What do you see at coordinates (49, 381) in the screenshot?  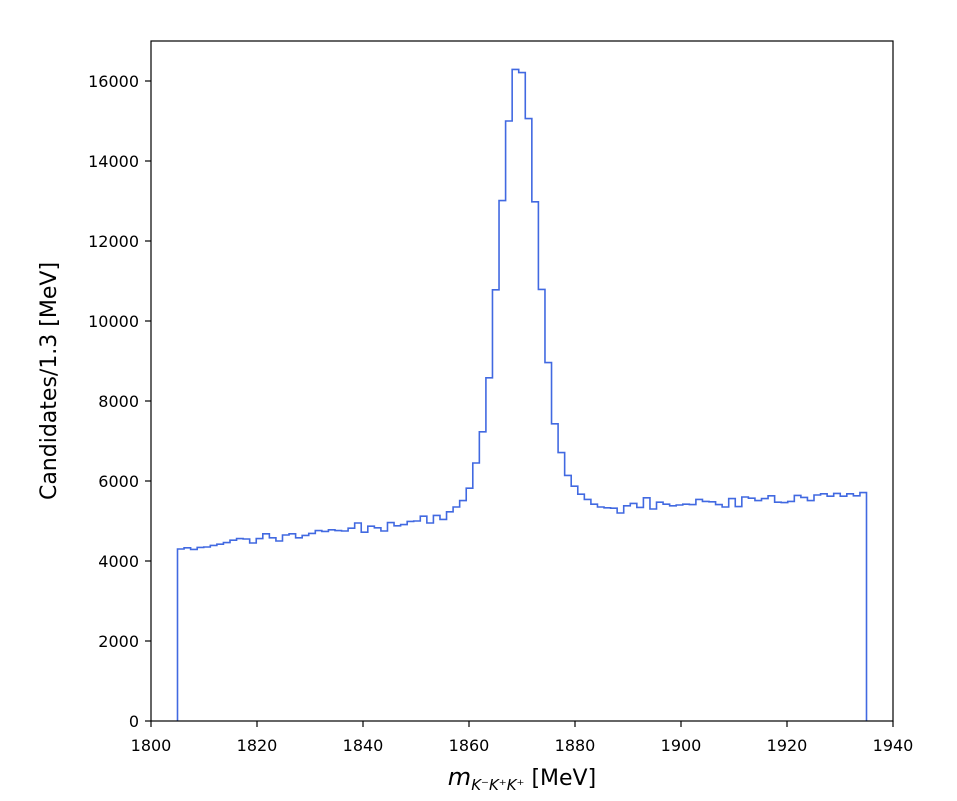 I see `y-axis-label: Candidates/1.3 [MeV]` at bounding box center [49, 381].